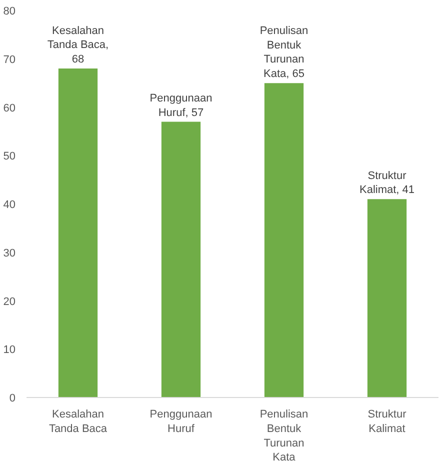 Image resolution: width=443 pixels, height=466 pixels. I want to click on data-label: Penulisan Bentuk Turunan Kata, 65, so click(284, 52).